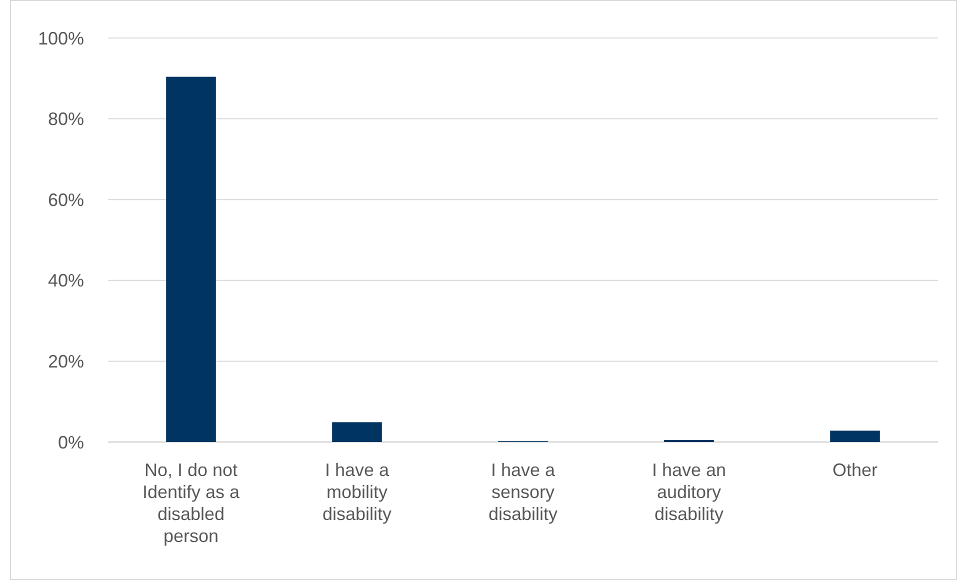 The height and width of the screenshot is (580, 957). What do you see at coordinates (855, 470) in the screenshot?
I see `x-tick-label: Other` at bounding box center [855, 470].